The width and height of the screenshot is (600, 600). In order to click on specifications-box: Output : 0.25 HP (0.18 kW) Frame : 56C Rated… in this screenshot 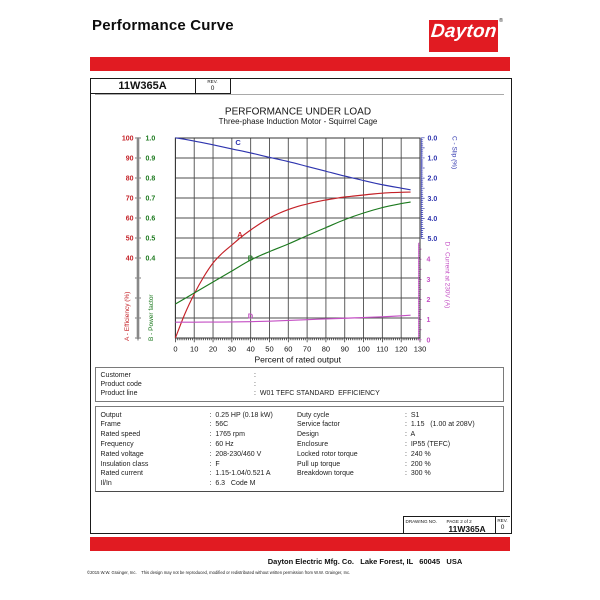, I will do `click(299, 449)`.